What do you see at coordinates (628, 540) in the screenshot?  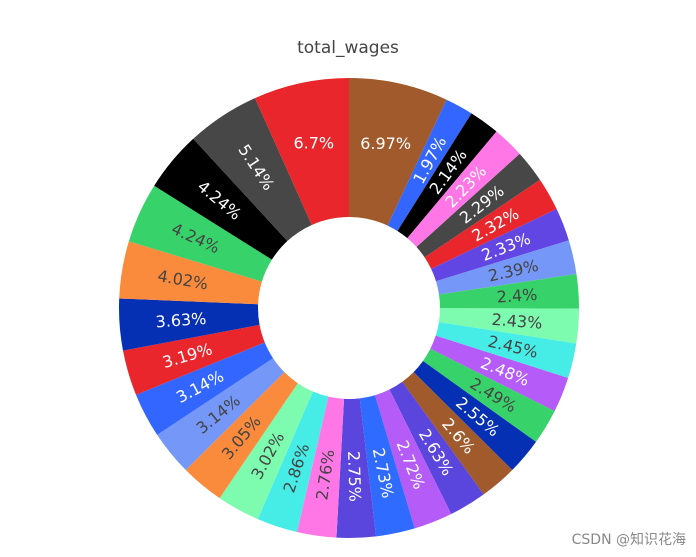 I see `watermark-text: CSDN @知识花海` at bounding box center [628, 540].